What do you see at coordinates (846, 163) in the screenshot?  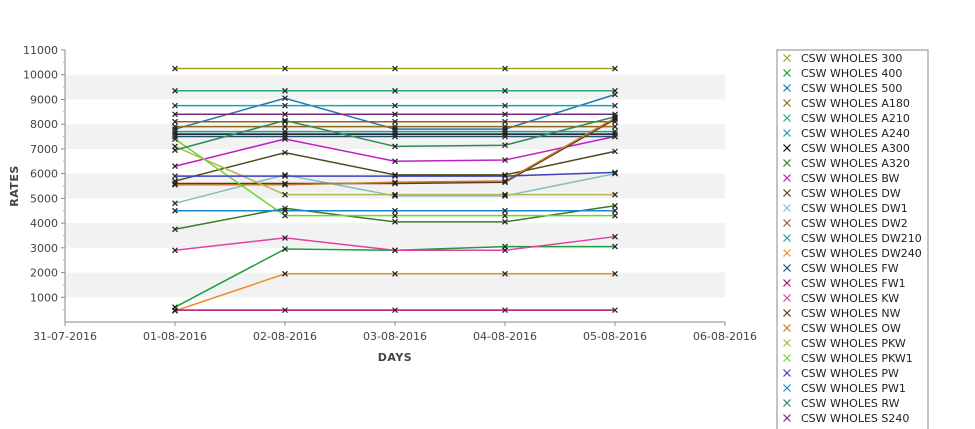 I see `legend-item: CSW WHOLES A320` at bounding box center [846, 163].